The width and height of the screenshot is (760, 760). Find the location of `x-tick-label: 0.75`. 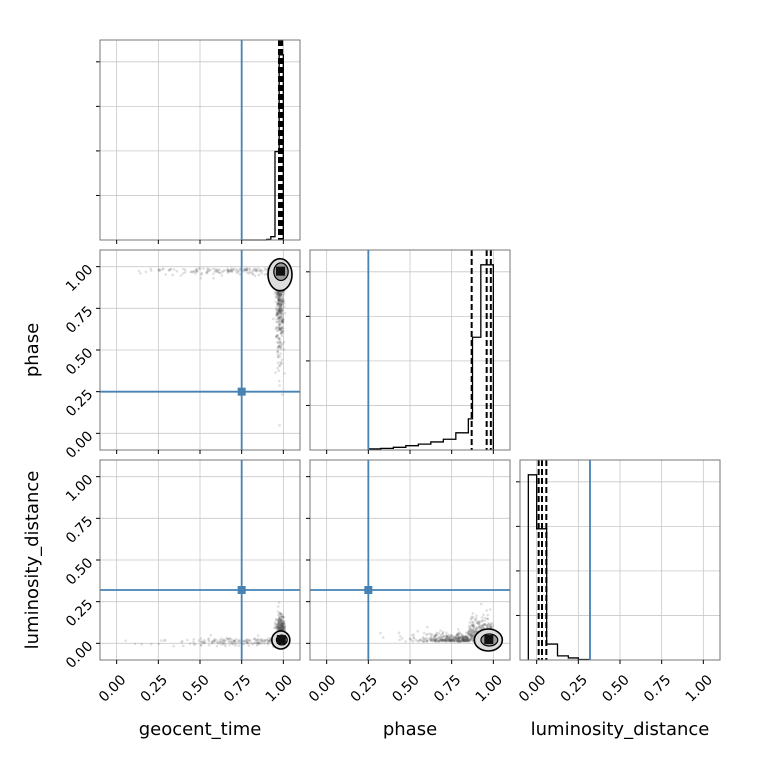

x-tick-label: 0.75 is located at coordinates (447, 688).